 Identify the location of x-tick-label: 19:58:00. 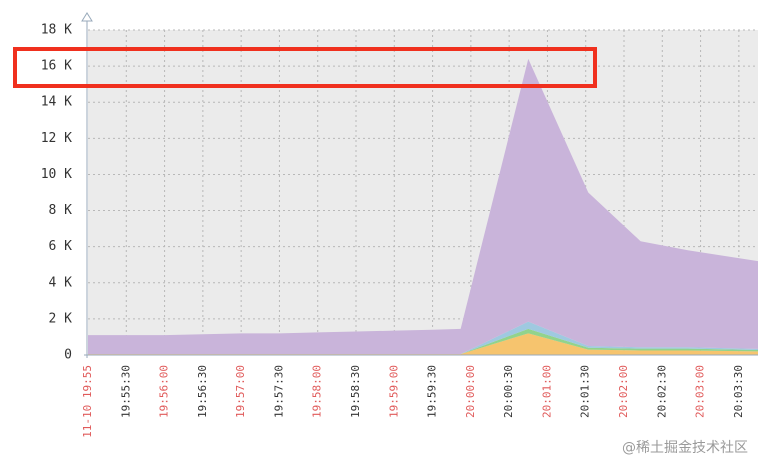
(317, 391).